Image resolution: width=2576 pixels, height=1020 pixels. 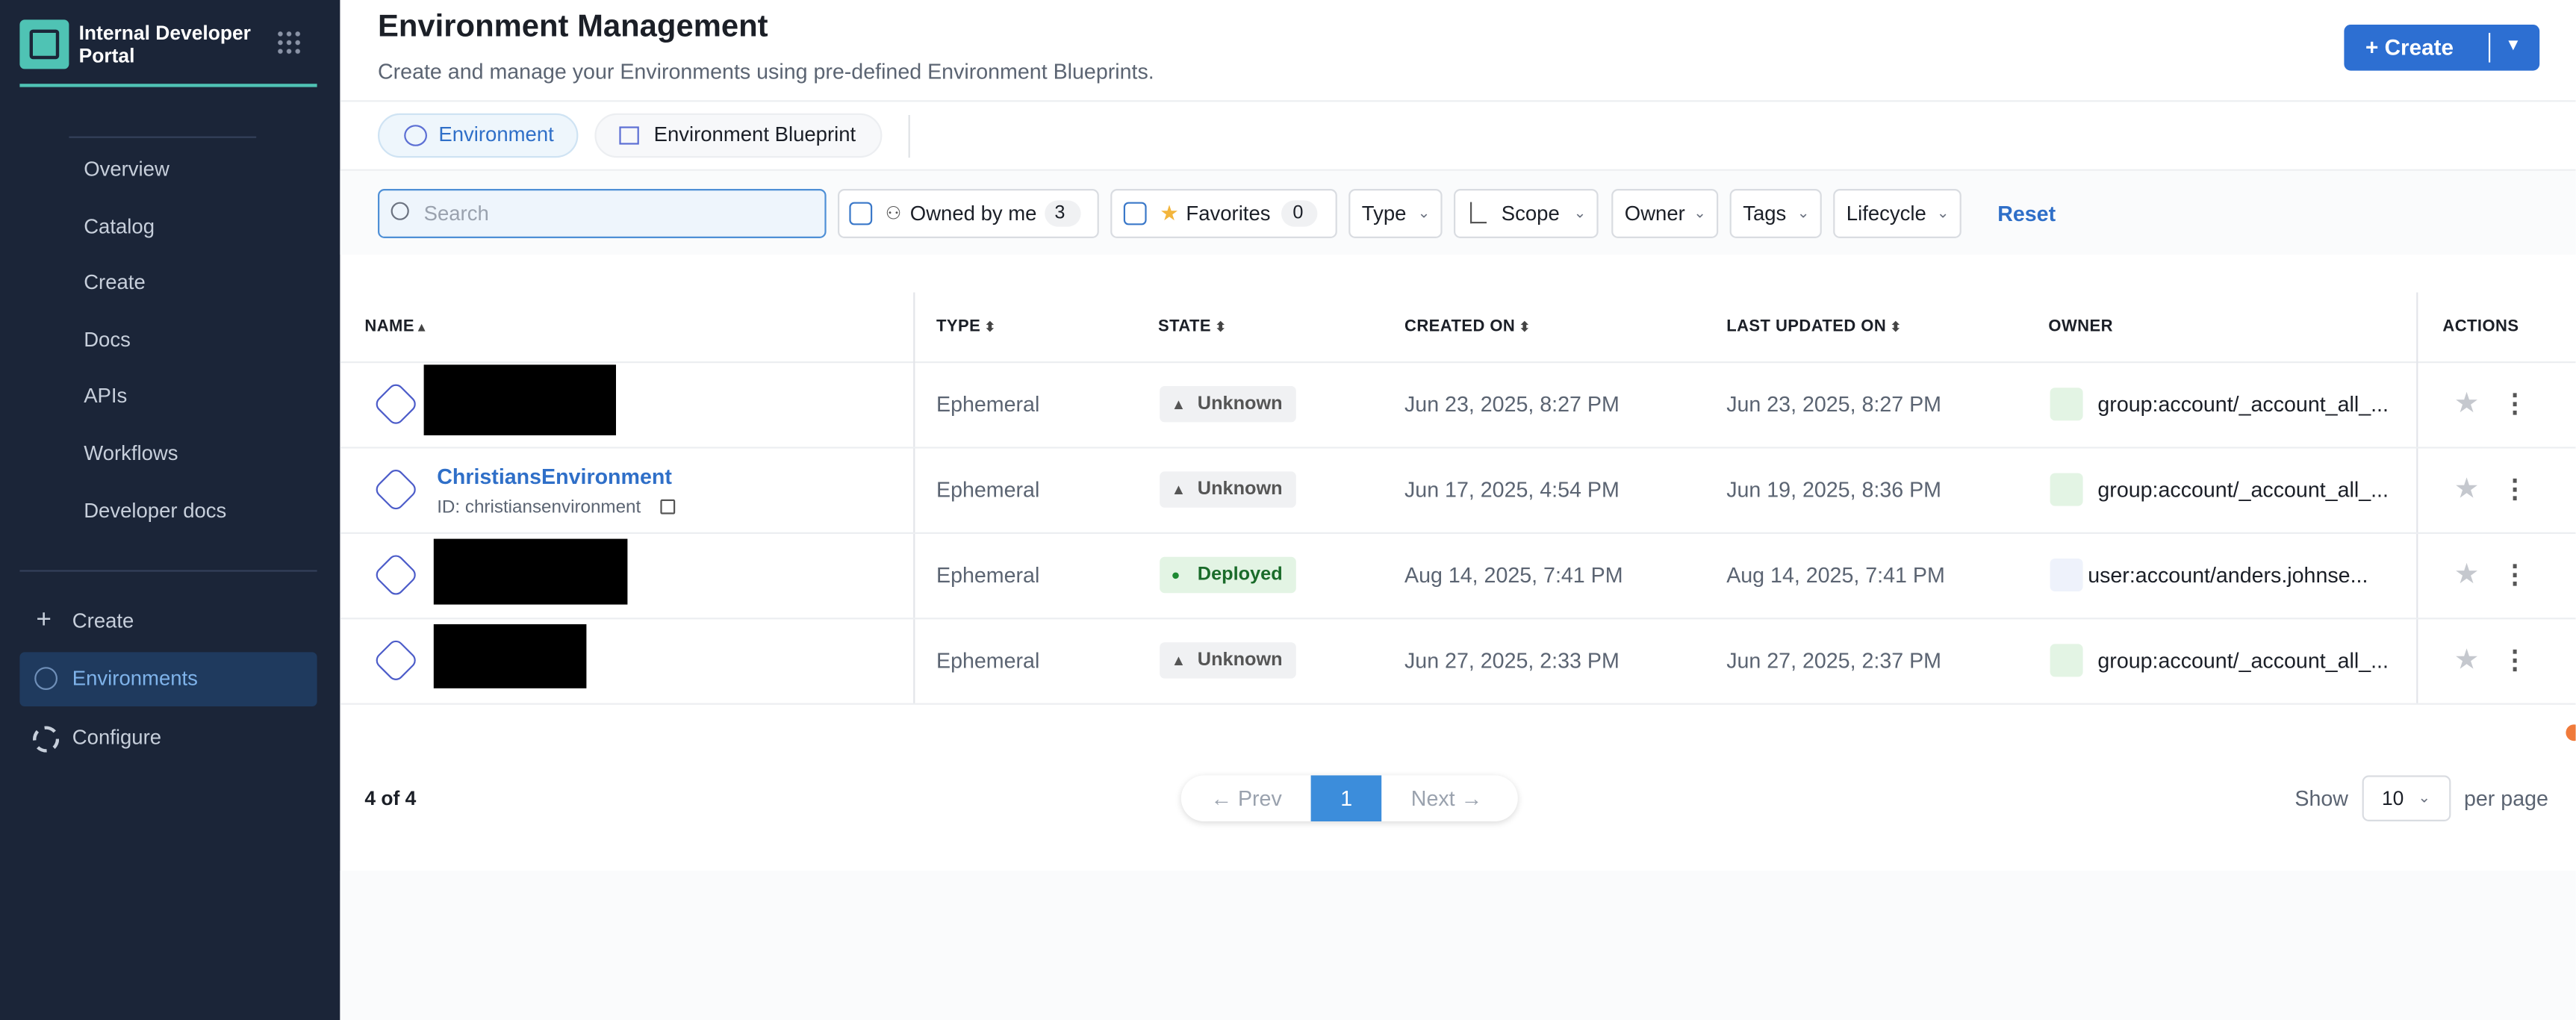 I want to click on filter-label: Favorites, so click(x=1228, y=214).